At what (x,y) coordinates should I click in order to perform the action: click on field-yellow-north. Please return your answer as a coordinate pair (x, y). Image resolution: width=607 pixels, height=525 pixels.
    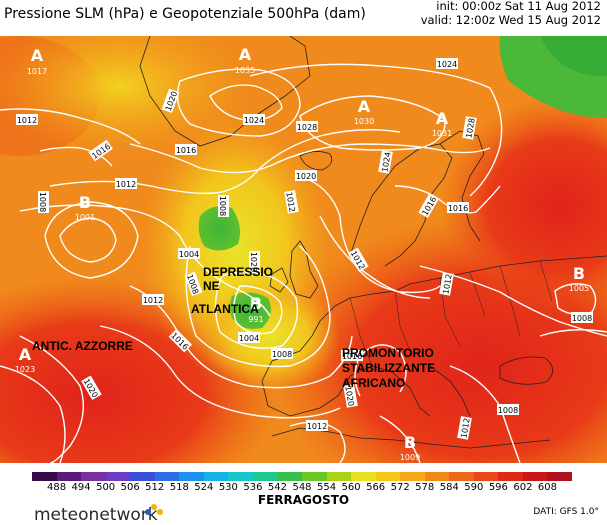
    Looking at the image, I should click on (125, 96).